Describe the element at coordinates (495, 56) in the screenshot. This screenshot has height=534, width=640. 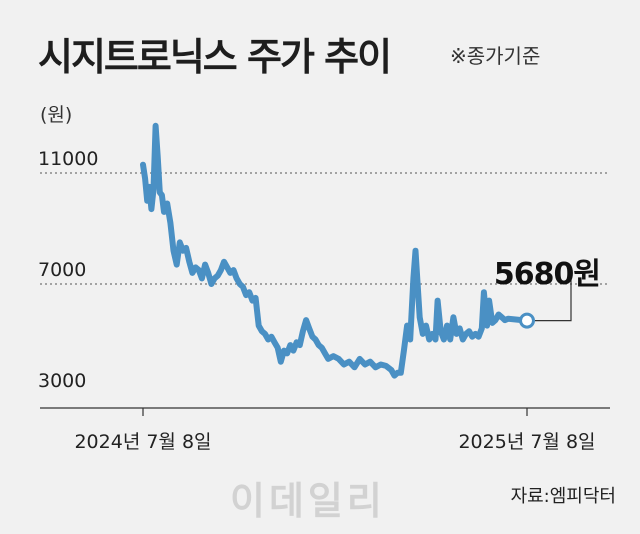
I see `price-basis-note: ※종가기준` at that location.